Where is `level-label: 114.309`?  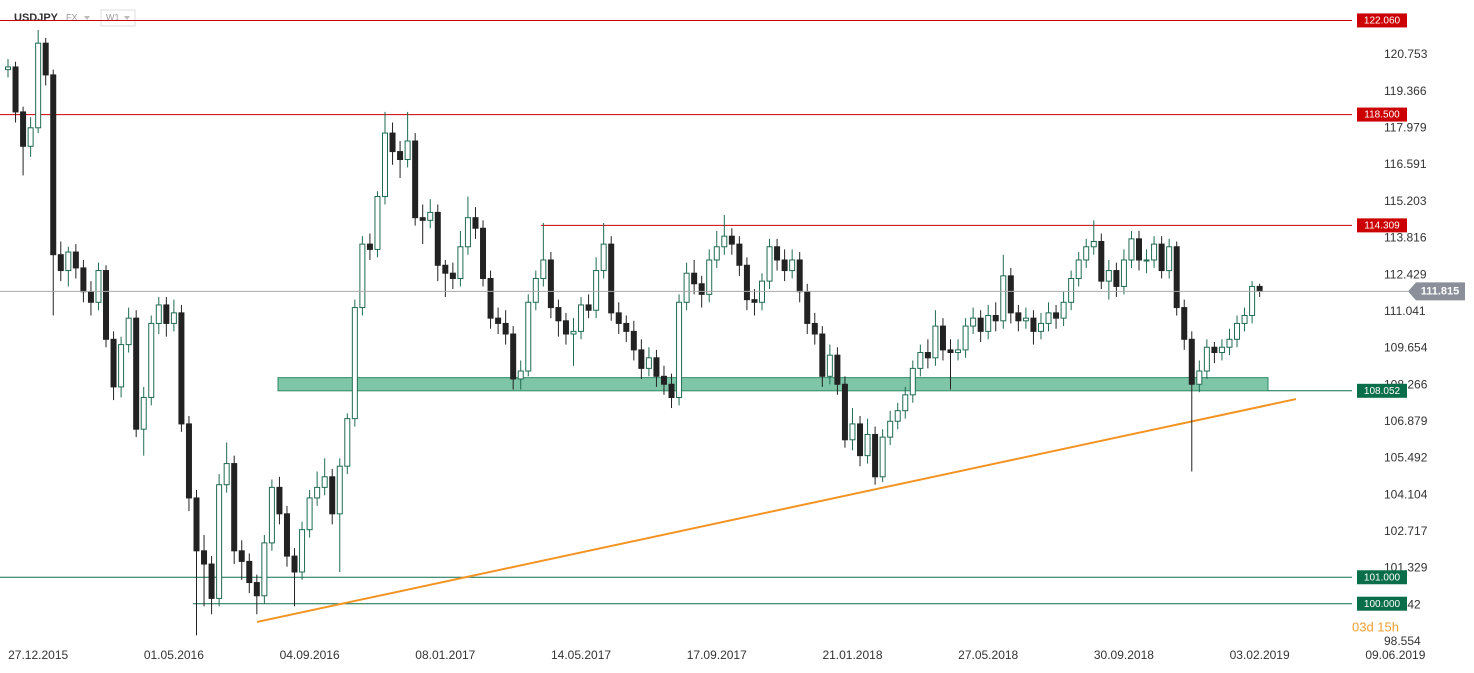 level-label: 114.309 is located at coordinates (1382, 226).